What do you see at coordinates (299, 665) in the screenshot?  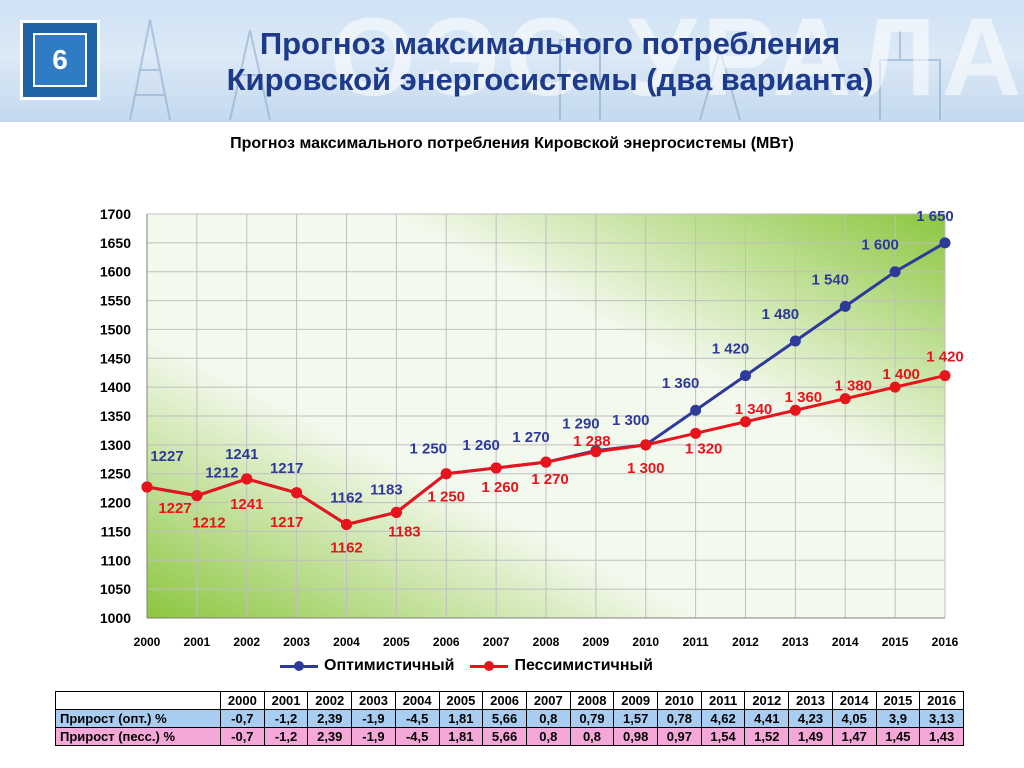 I see `legend-optimistic-marker` at bounding box center [299, 665].